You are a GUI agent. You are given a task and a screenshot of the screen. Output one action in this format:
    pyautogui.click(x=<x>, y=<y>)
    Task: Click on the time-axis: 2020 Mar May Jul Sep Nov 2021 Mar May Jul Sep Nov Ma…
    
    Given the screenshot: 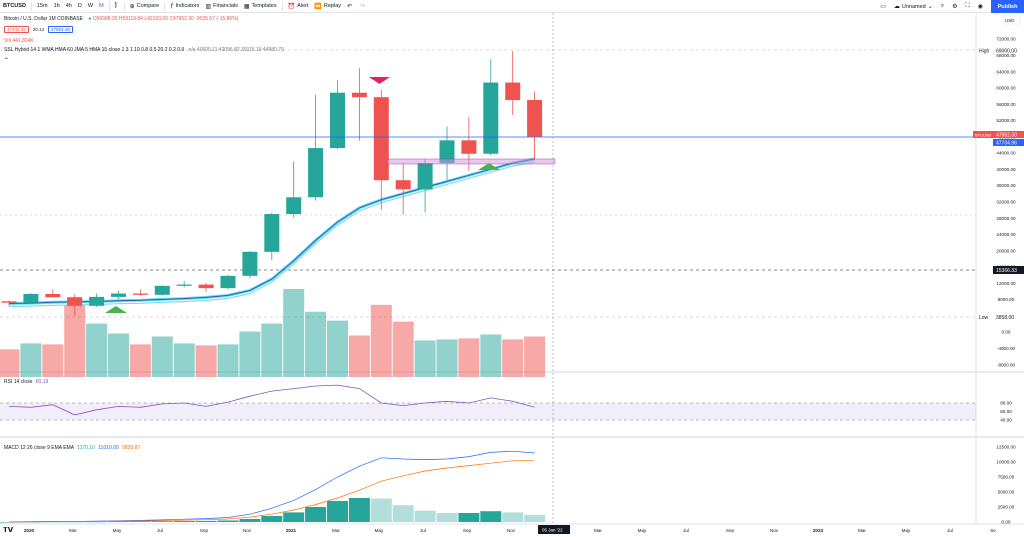 What is the action you would take?
    pyautogui.click(x=510, y=530)
    